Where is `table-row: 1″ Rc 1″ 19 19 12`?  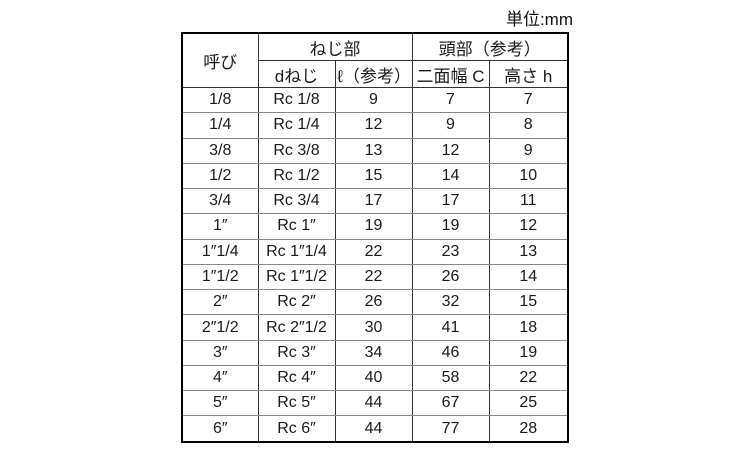
table-row: 1″ Rc 1″ 19 19 12 is located at coordinates (375, 226).